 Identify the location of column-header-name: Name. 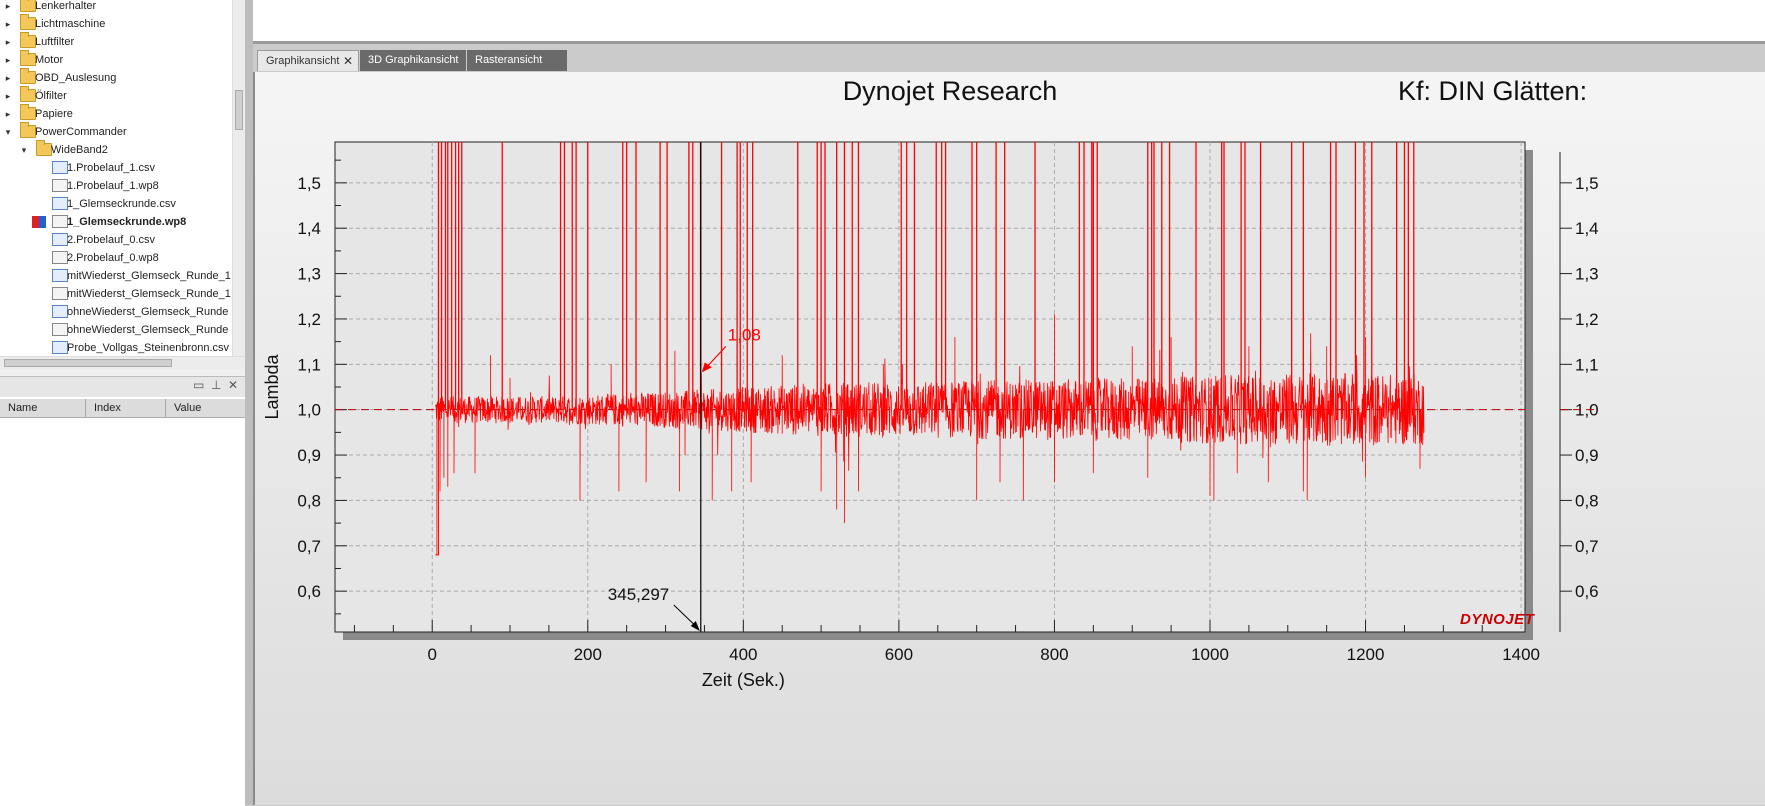
(43, 408).